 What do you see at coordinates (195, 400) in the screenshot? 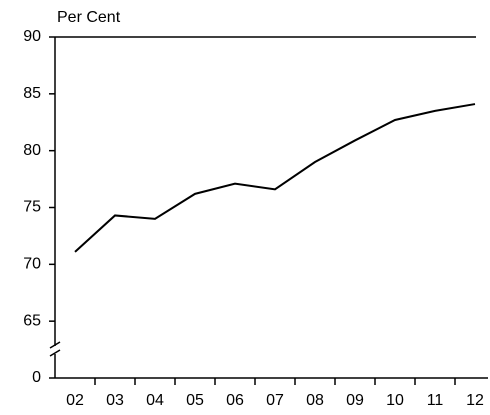
I see `x-tick-label: 05` at bounding box center [195, 400].